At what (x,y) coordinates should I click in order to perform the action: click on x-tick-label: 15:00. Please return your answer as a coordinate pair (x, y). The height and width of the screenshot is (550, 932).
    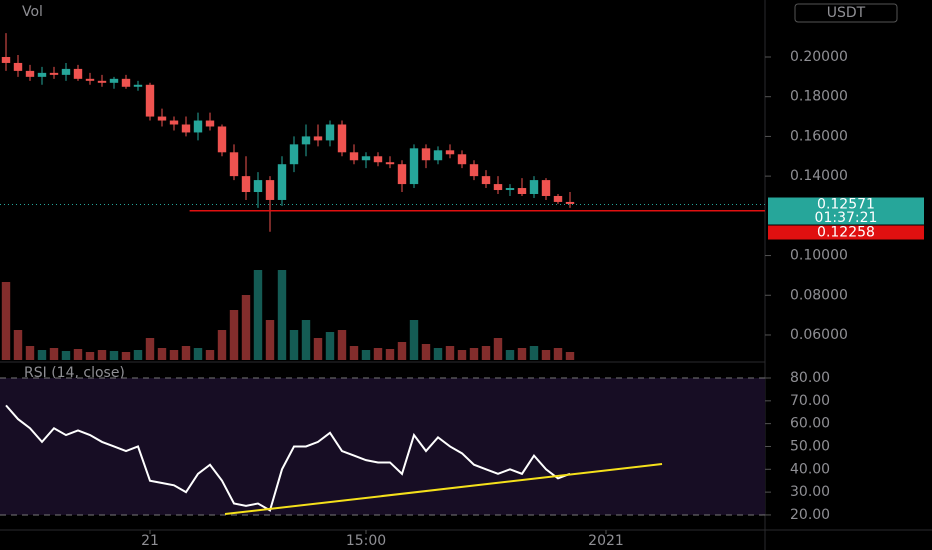
    Looking at the image, I should click on (366, 541).